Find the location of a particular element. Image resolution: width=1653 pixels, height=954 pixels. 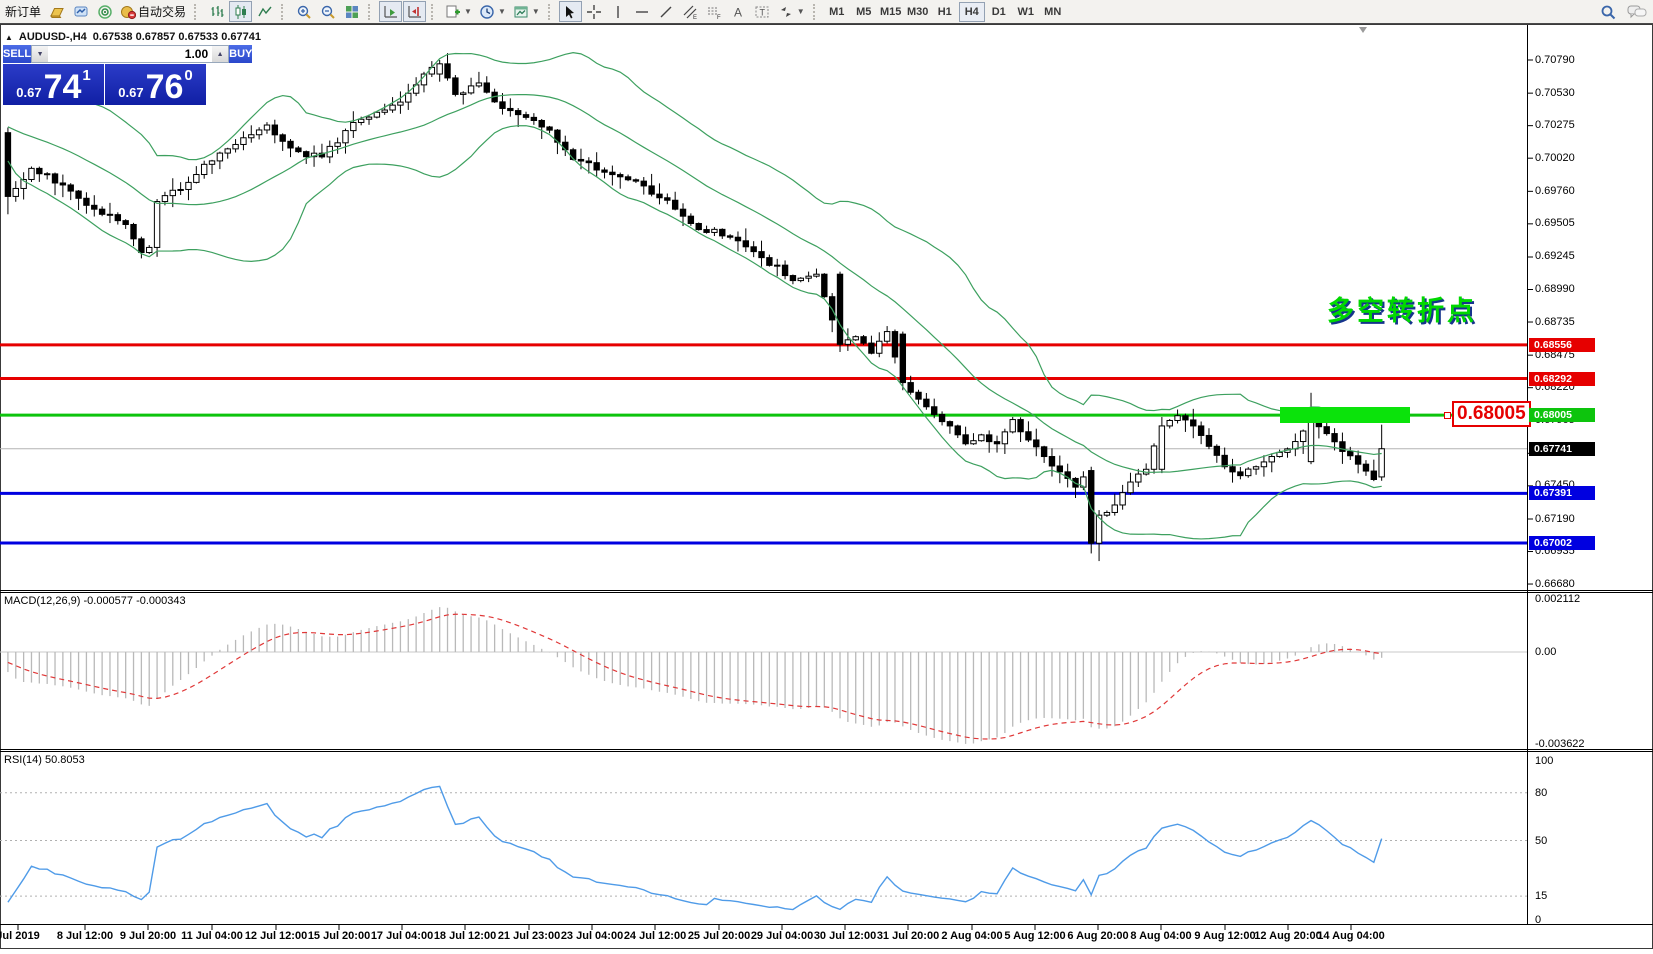

new-order-label: 新订单 is located at coordinates (23, 12).